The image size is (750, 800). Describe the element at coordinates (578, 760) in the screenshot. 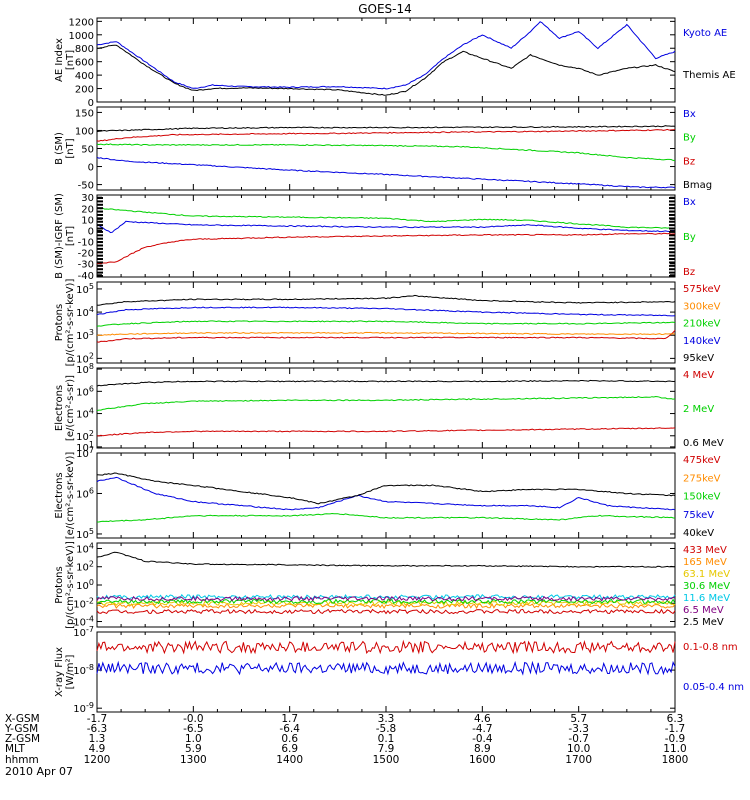

I see `footer-value: 1700` at that location.